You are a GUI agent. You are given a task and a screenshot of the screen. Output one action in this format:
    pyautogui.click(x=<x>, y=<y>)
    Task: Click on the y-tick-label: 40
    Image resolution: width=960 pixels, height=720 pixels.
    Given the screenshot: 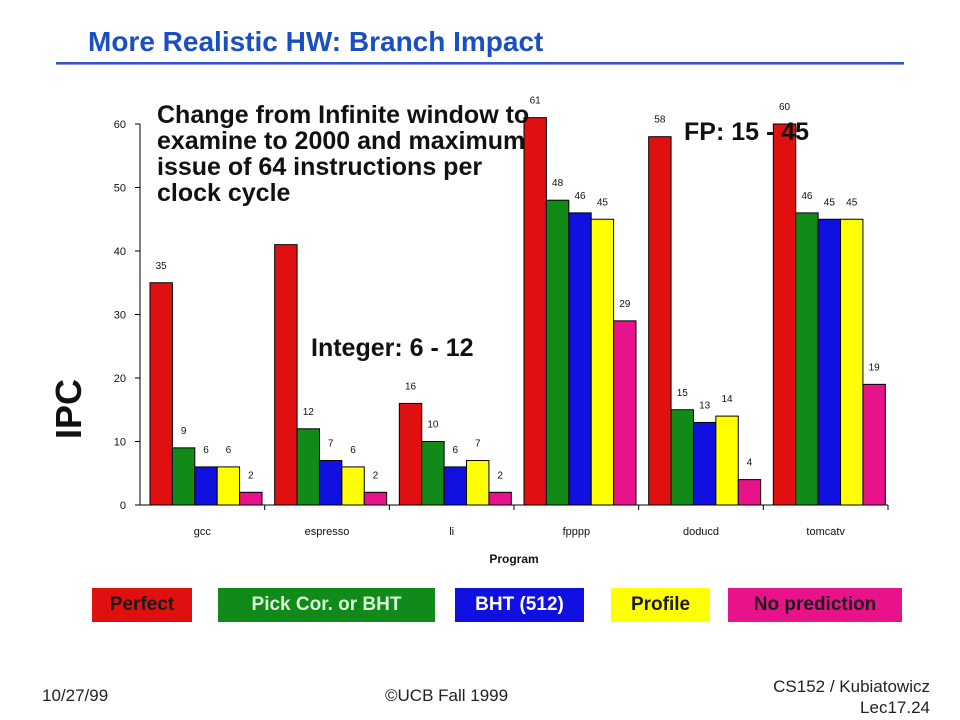 What is the action you would take?
    pyautogui.click(x=120, y=252)
    